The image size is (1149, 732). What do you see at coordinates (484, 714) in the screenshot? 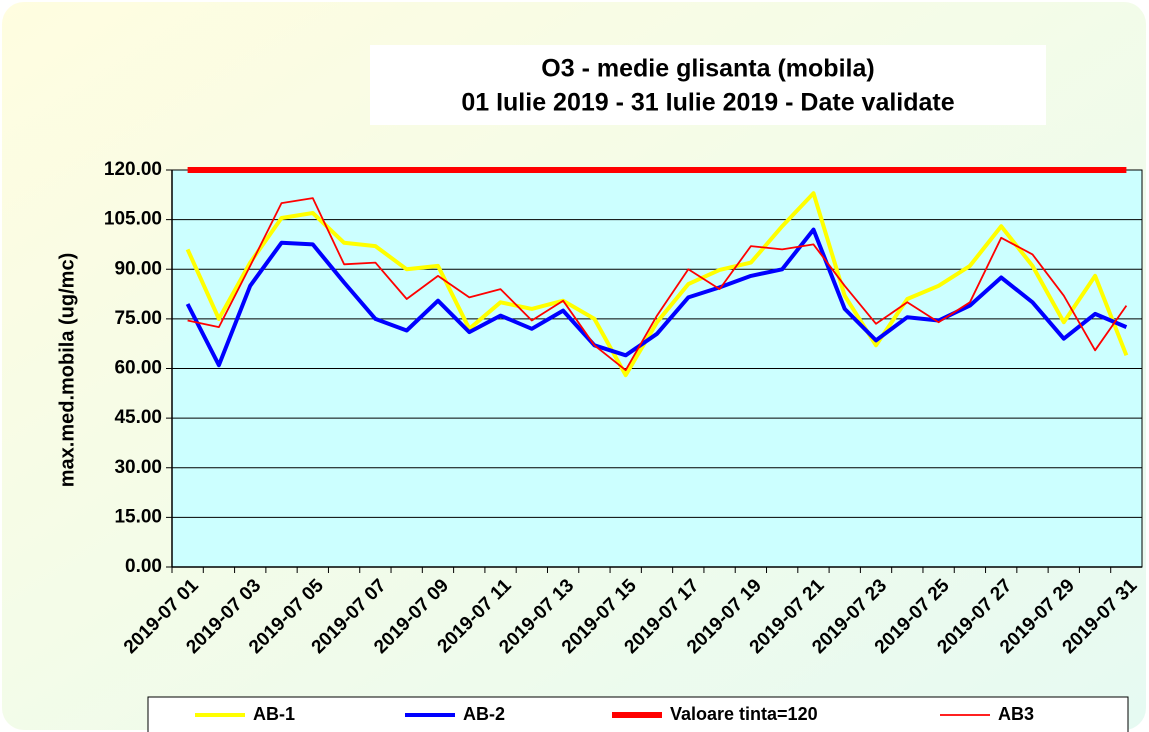
I see `legend-label: AB-2` at bounding box center [484, 714].